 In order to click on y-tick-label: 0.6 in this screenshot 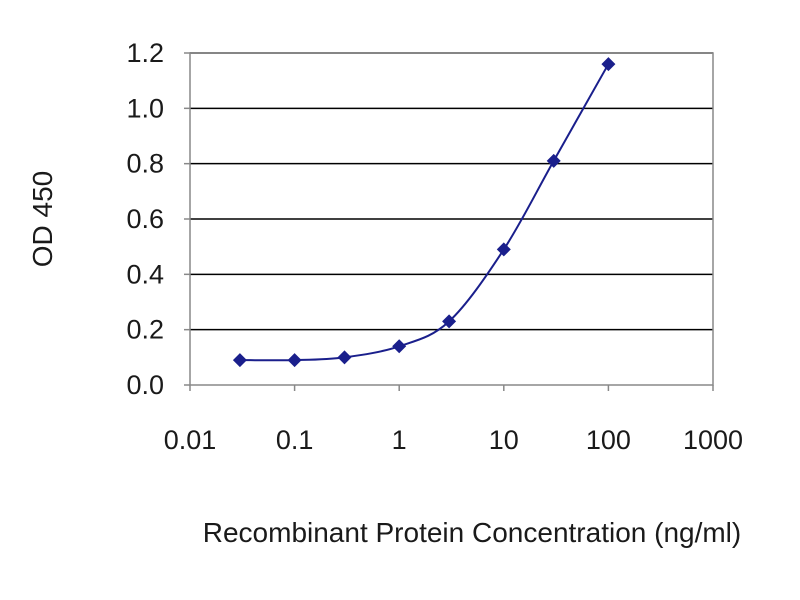, I will do `click(145, 219)`.